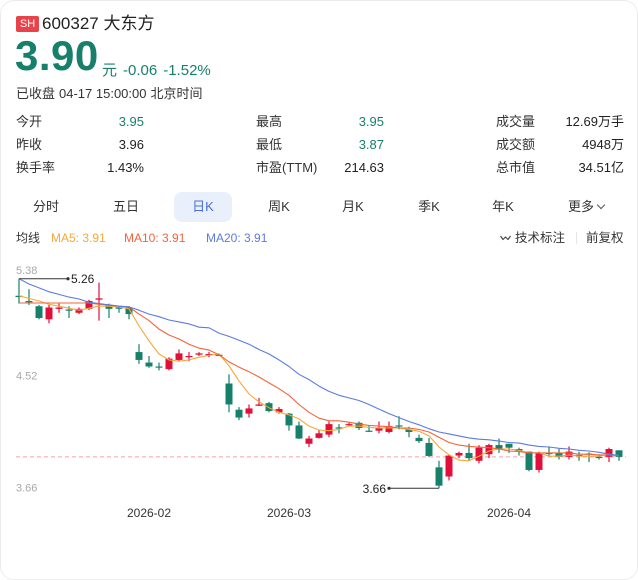 The width and height of the screenshot is (638, 580). Describe the element at coordinates (287, 167) in the screenshot. I see `stat-label: 市盈(TTM)` at that location.